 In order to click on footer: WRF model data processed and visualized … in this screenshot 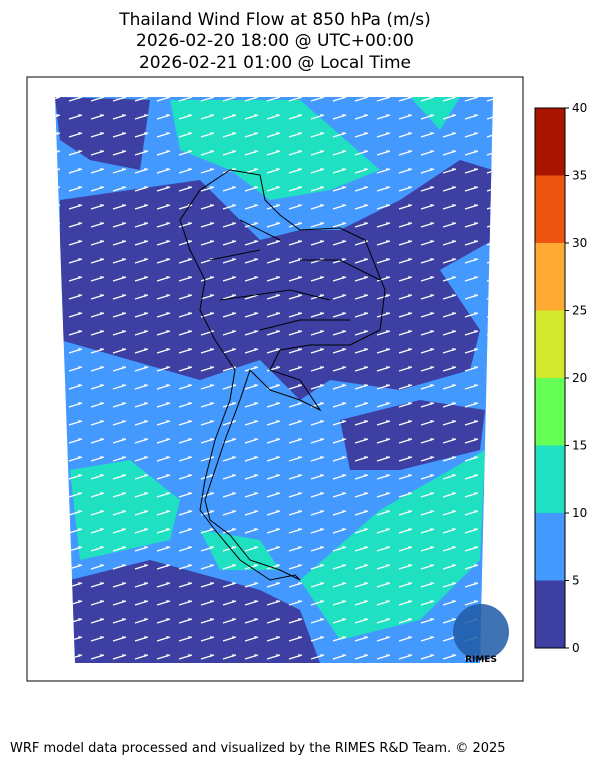, I will do `click(258, 748)`.